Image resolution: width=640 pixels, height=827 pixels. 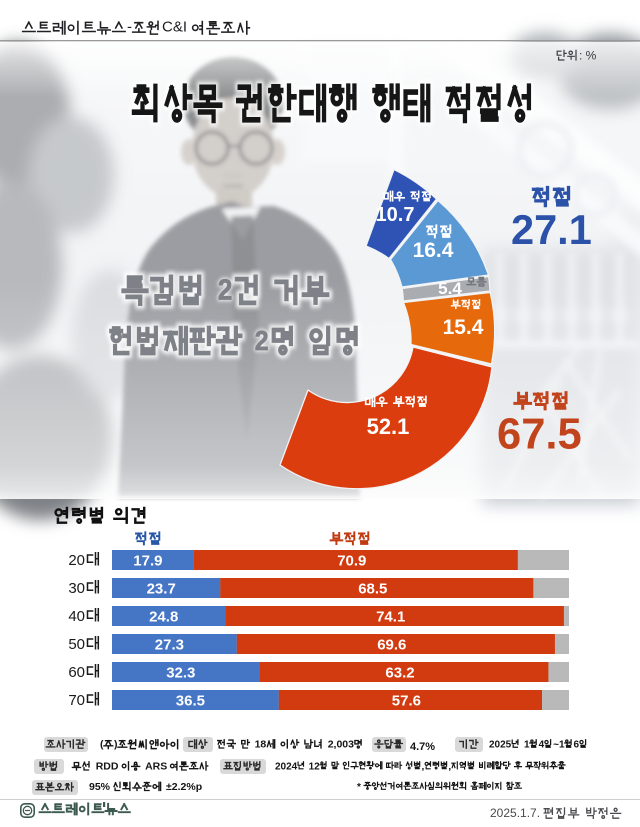 What do you see at coordinates (450, 288) in the screenshot?
I see `svg-text: 5.4` at bounding box center [450, 288].